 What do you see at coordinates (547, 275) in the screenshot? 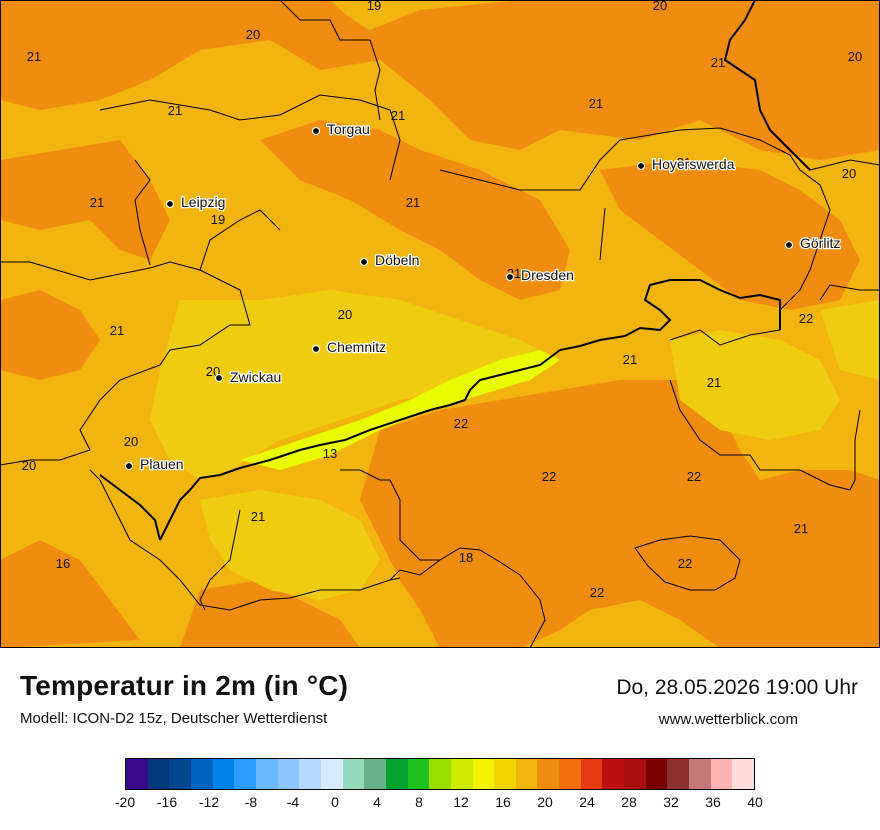
I see `city-label: Dresden` at bounding box center [547, 275].